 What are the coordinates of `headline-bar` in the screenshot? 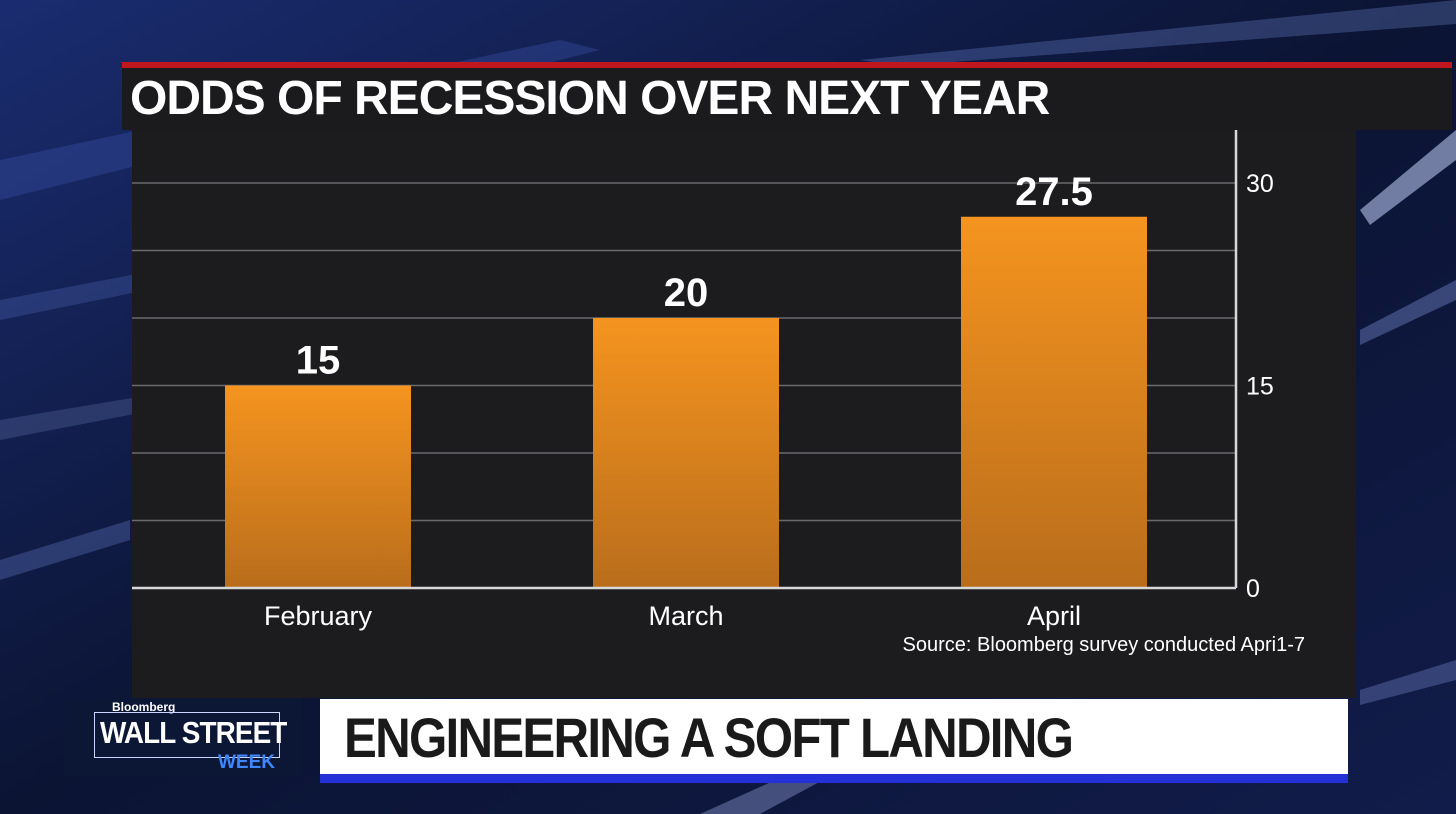 It's located at (787, 96).